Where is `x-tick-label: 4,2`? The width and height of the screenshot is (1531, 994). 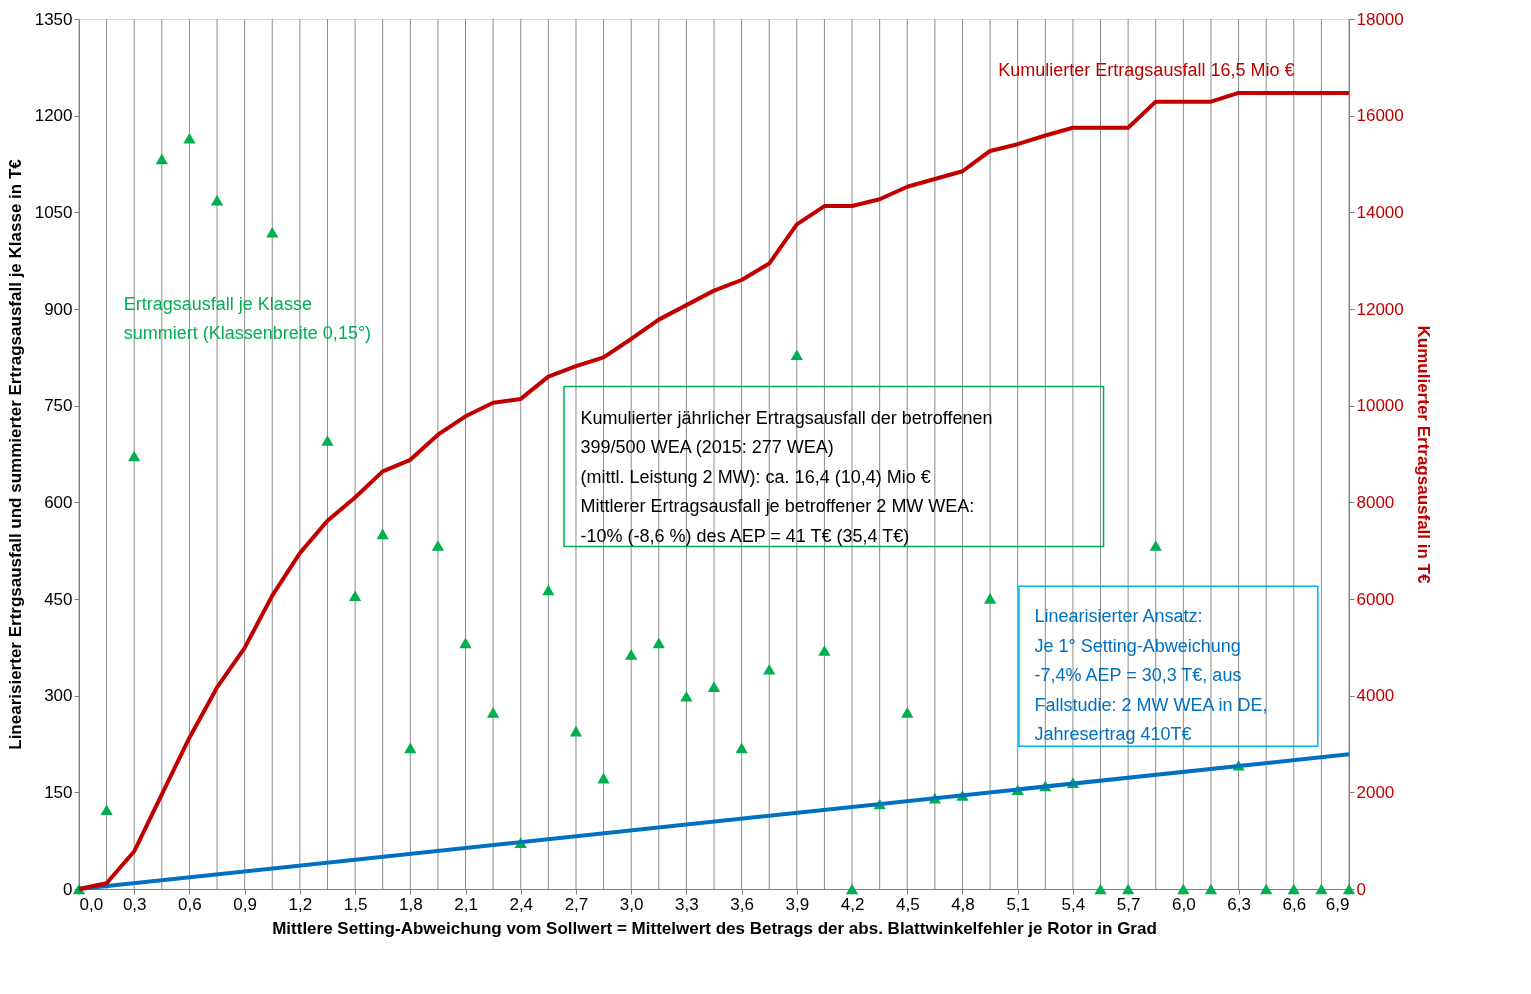
x-tick-label: 4,2 is located at coordinates (852, 904).